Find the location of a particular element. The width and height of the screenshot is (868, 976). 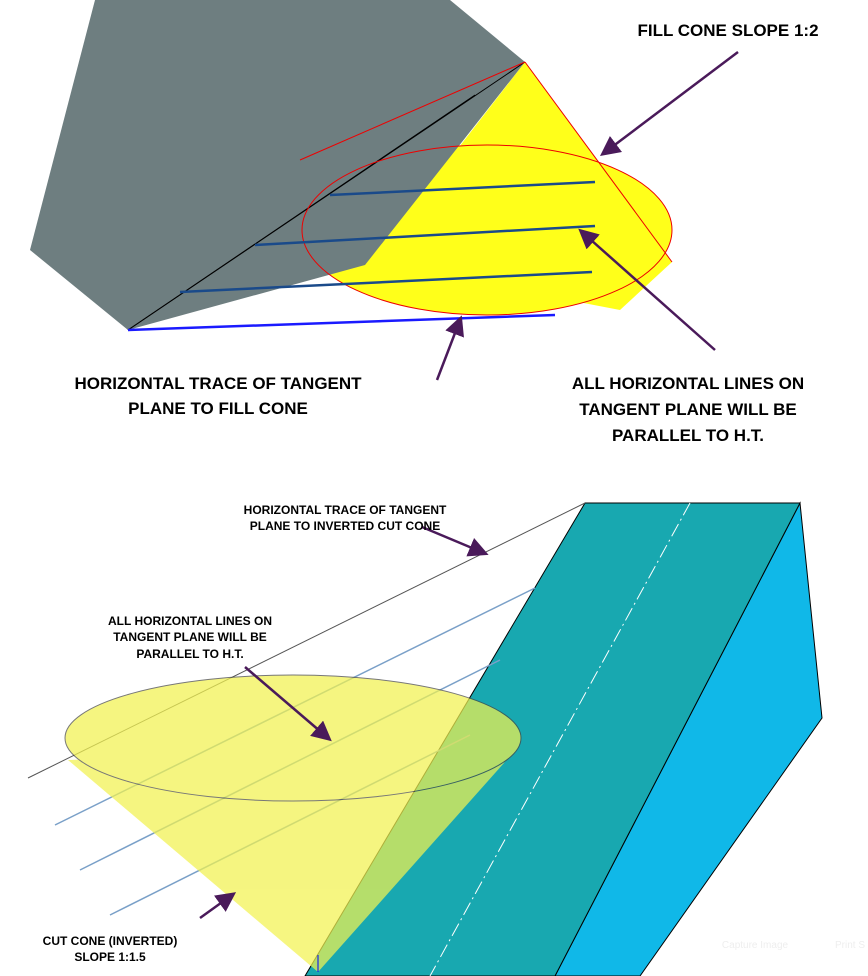

label: CUT CONE (INVERTED) is located at coordinates (110, 941).